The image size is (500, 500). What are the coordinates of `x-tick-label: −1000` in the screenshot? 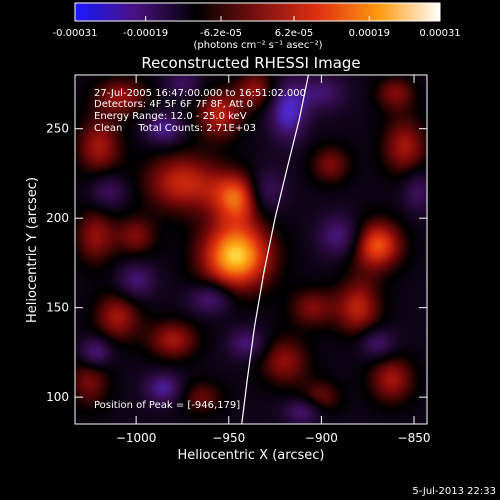 It's located at (136, 438).